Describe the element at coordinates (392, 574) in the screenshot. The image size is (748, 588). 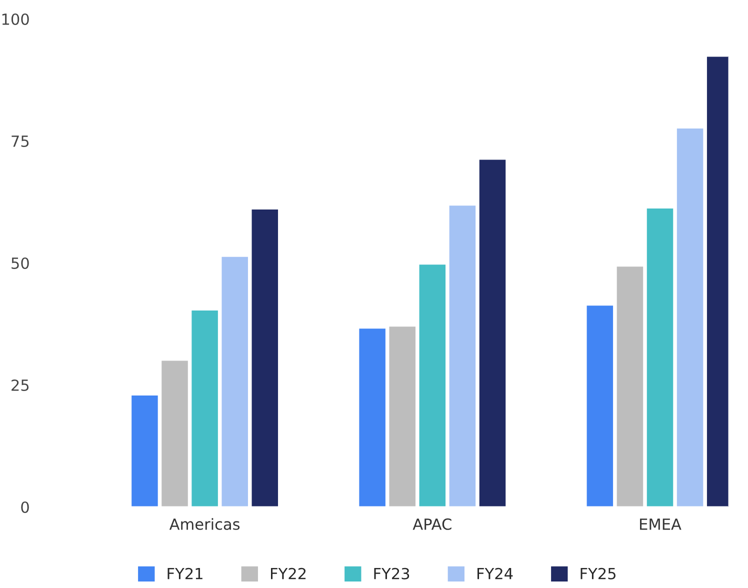
I see `legend-label: FY23` at that location.